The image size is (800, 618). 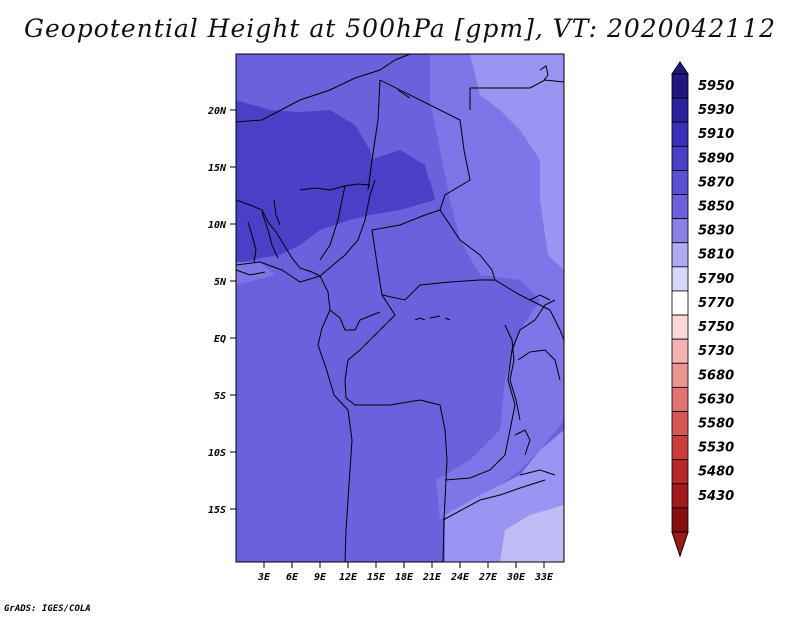 I want to click on lon-tick-label: 12E, so click(x=348, y=577).